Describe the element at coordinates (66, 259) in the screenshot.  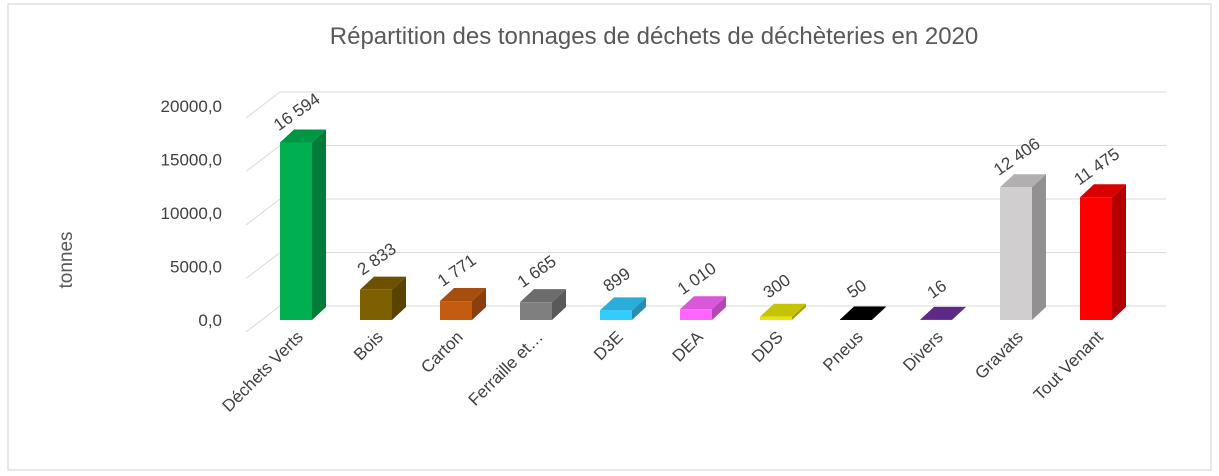
I see `y-axis-label: tonnes` at that location.